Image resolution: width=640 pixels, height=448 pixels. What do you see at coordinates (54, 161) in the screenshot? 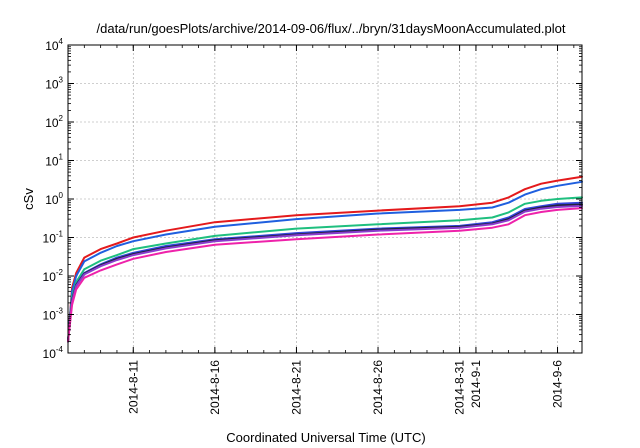
I see `y-tick-label: 10¹` at bounding box center [54, 161].